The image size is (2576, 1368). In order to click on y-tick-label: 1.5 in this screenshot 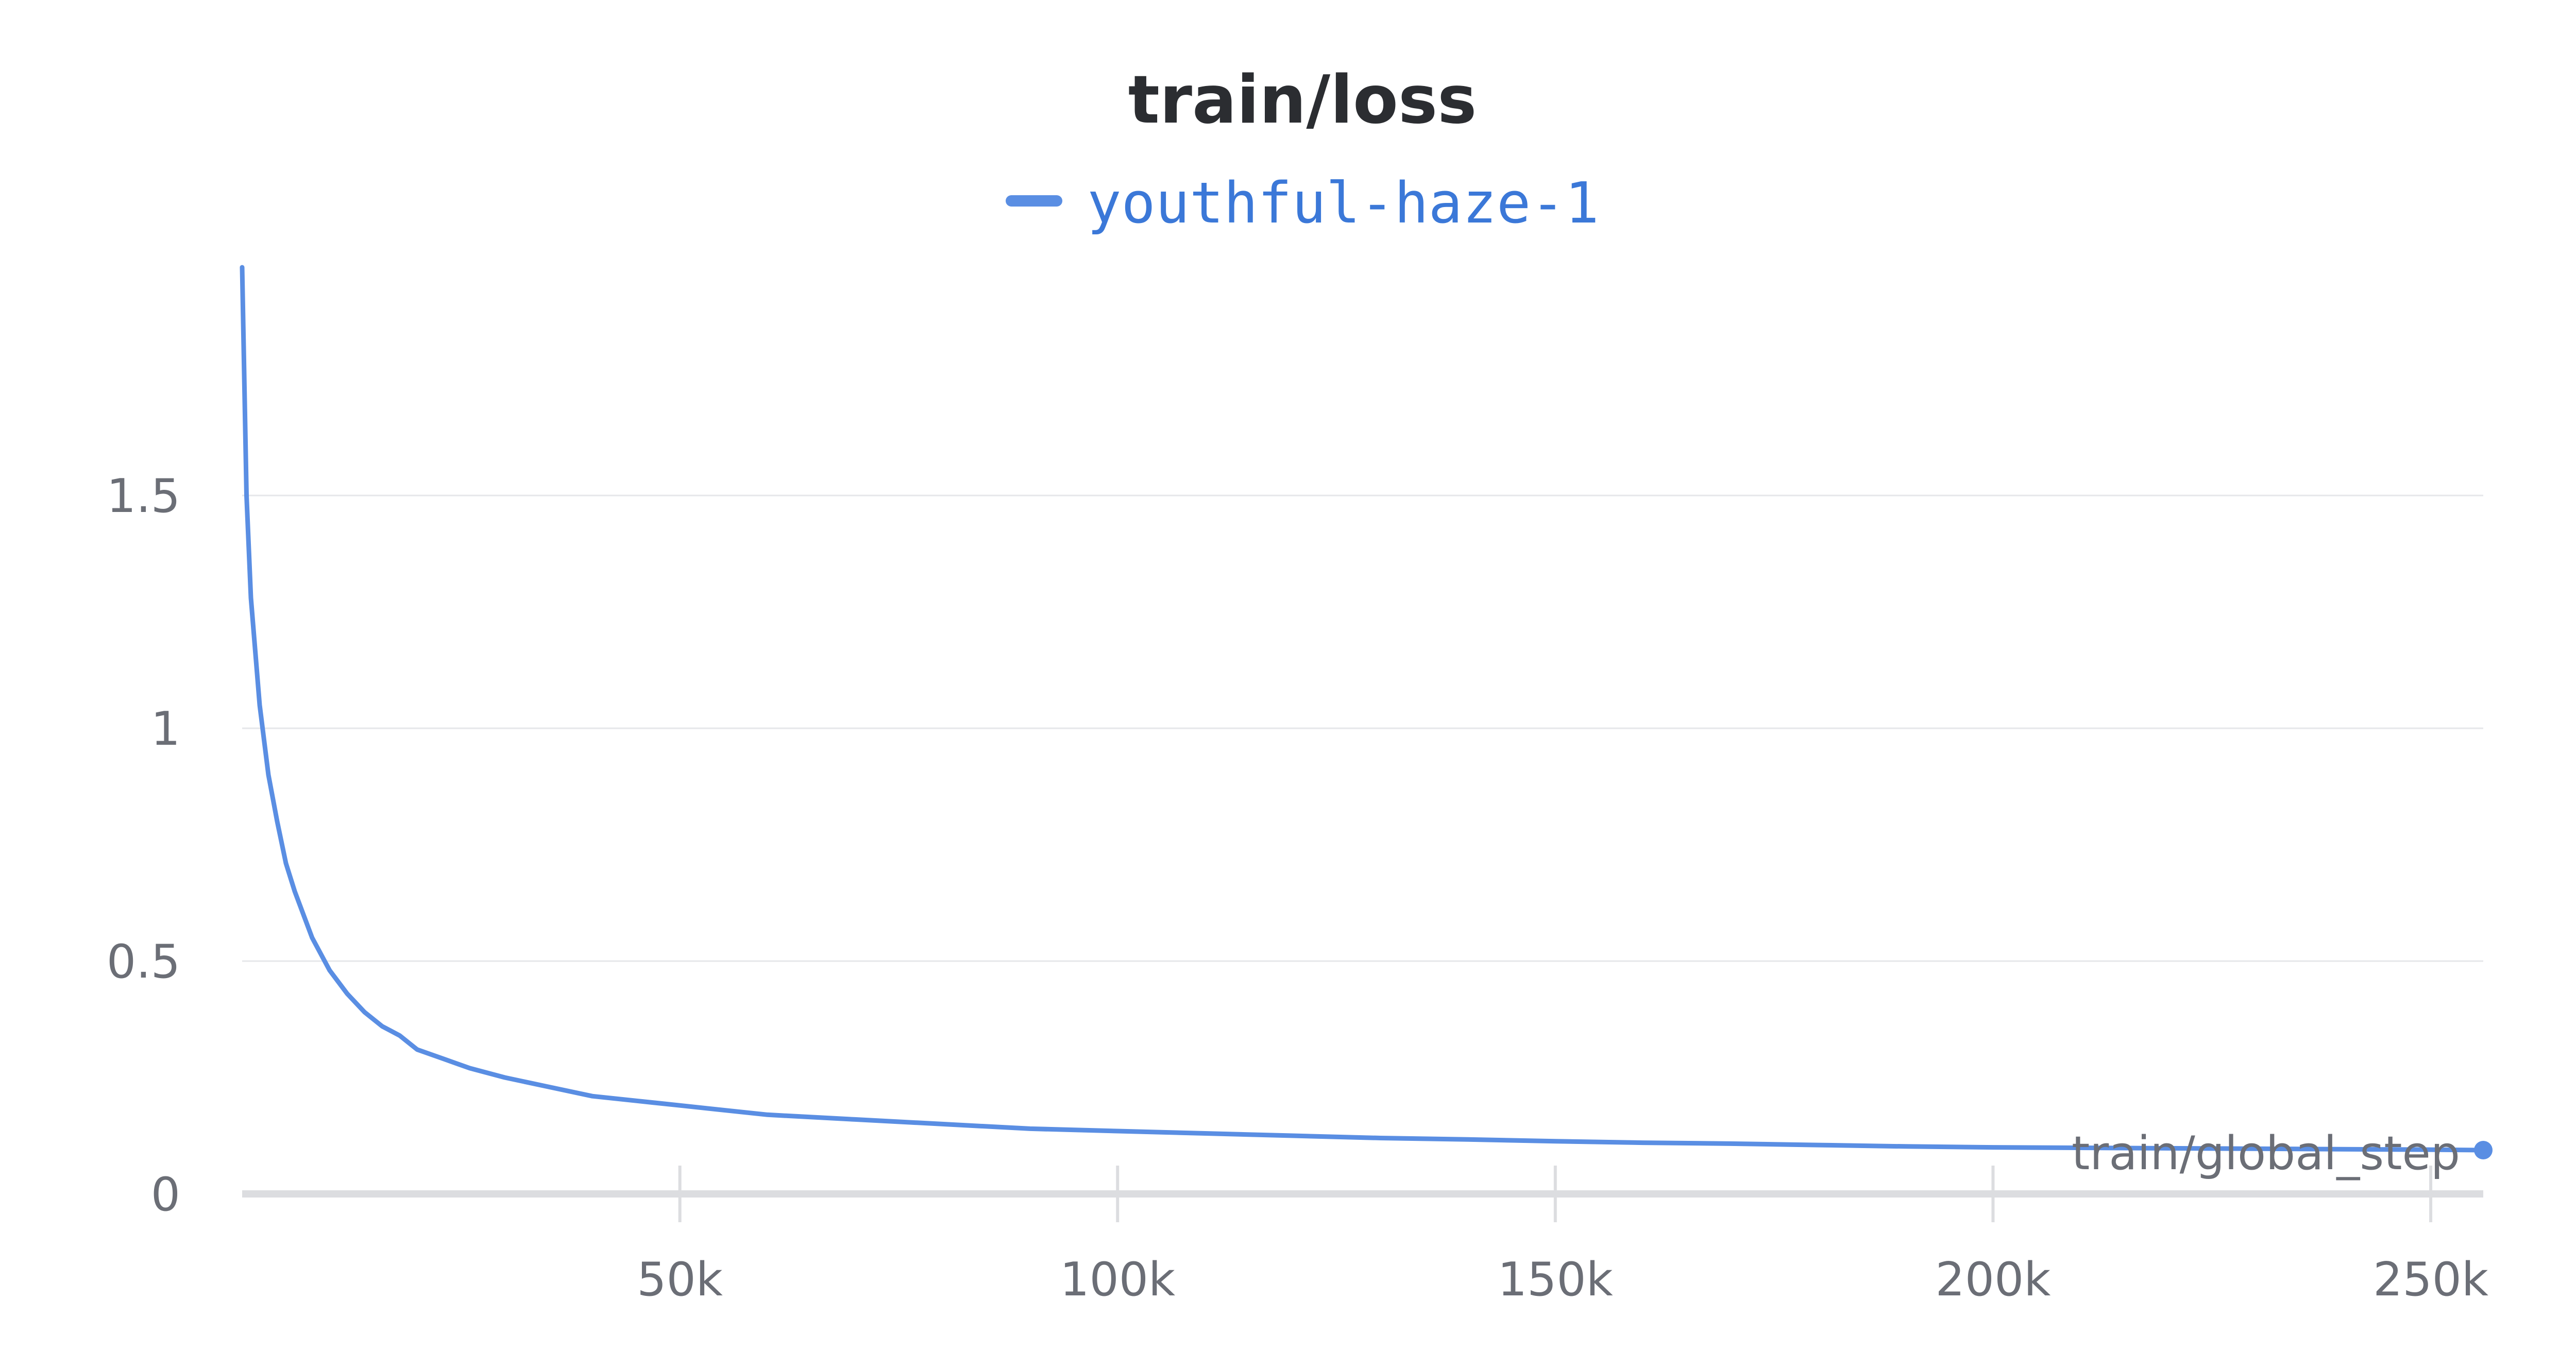, I will do `click(143, 496)`.